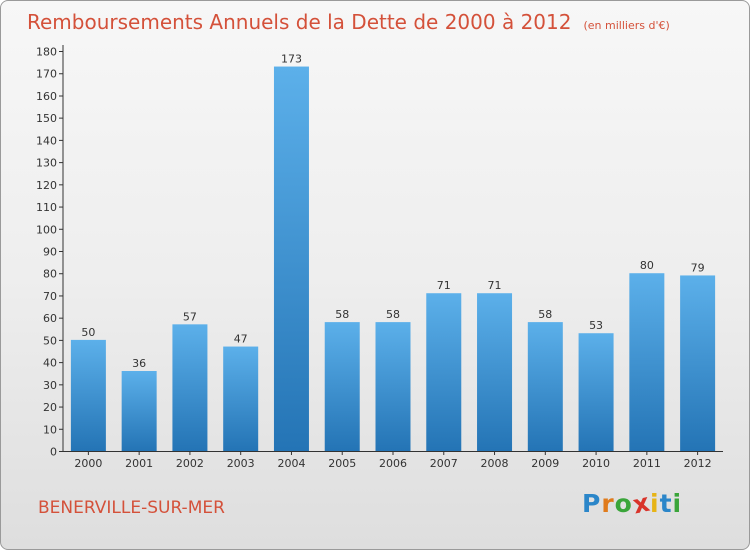  What do you see at coordinates (46, 140) in the screenshot?
I see `y-tick-label: 140` at bounding box center [46, 140].